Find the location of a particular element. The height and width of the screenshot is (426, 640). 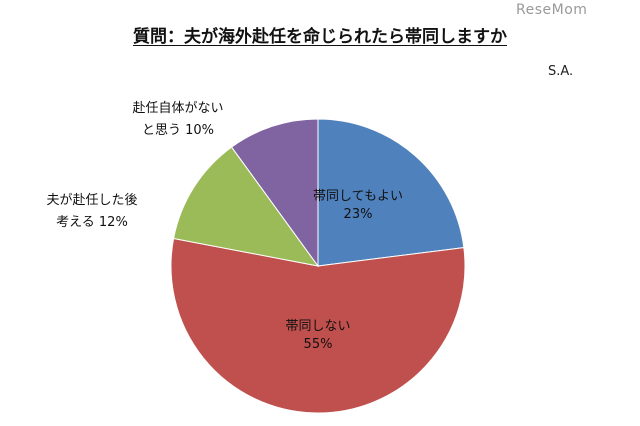

watermark-logo: ReseMom is located at coordinates (552, 10).